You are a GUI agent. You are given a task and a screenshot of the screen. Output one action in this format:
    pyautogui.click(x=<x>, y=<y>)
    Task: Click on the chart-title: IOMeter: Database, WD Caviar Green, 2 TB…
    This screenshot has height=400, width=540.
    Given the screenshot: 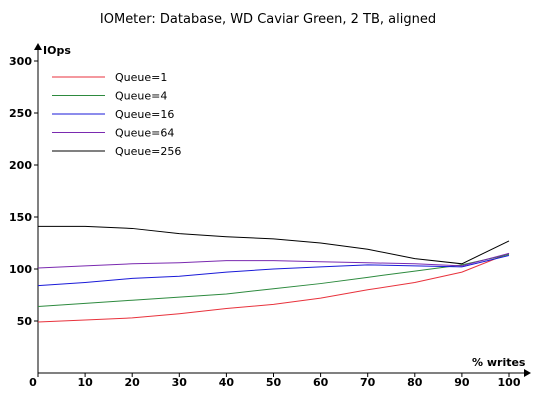 What is the action you would take?
    pyautogui.click(x=268, y=19)
    